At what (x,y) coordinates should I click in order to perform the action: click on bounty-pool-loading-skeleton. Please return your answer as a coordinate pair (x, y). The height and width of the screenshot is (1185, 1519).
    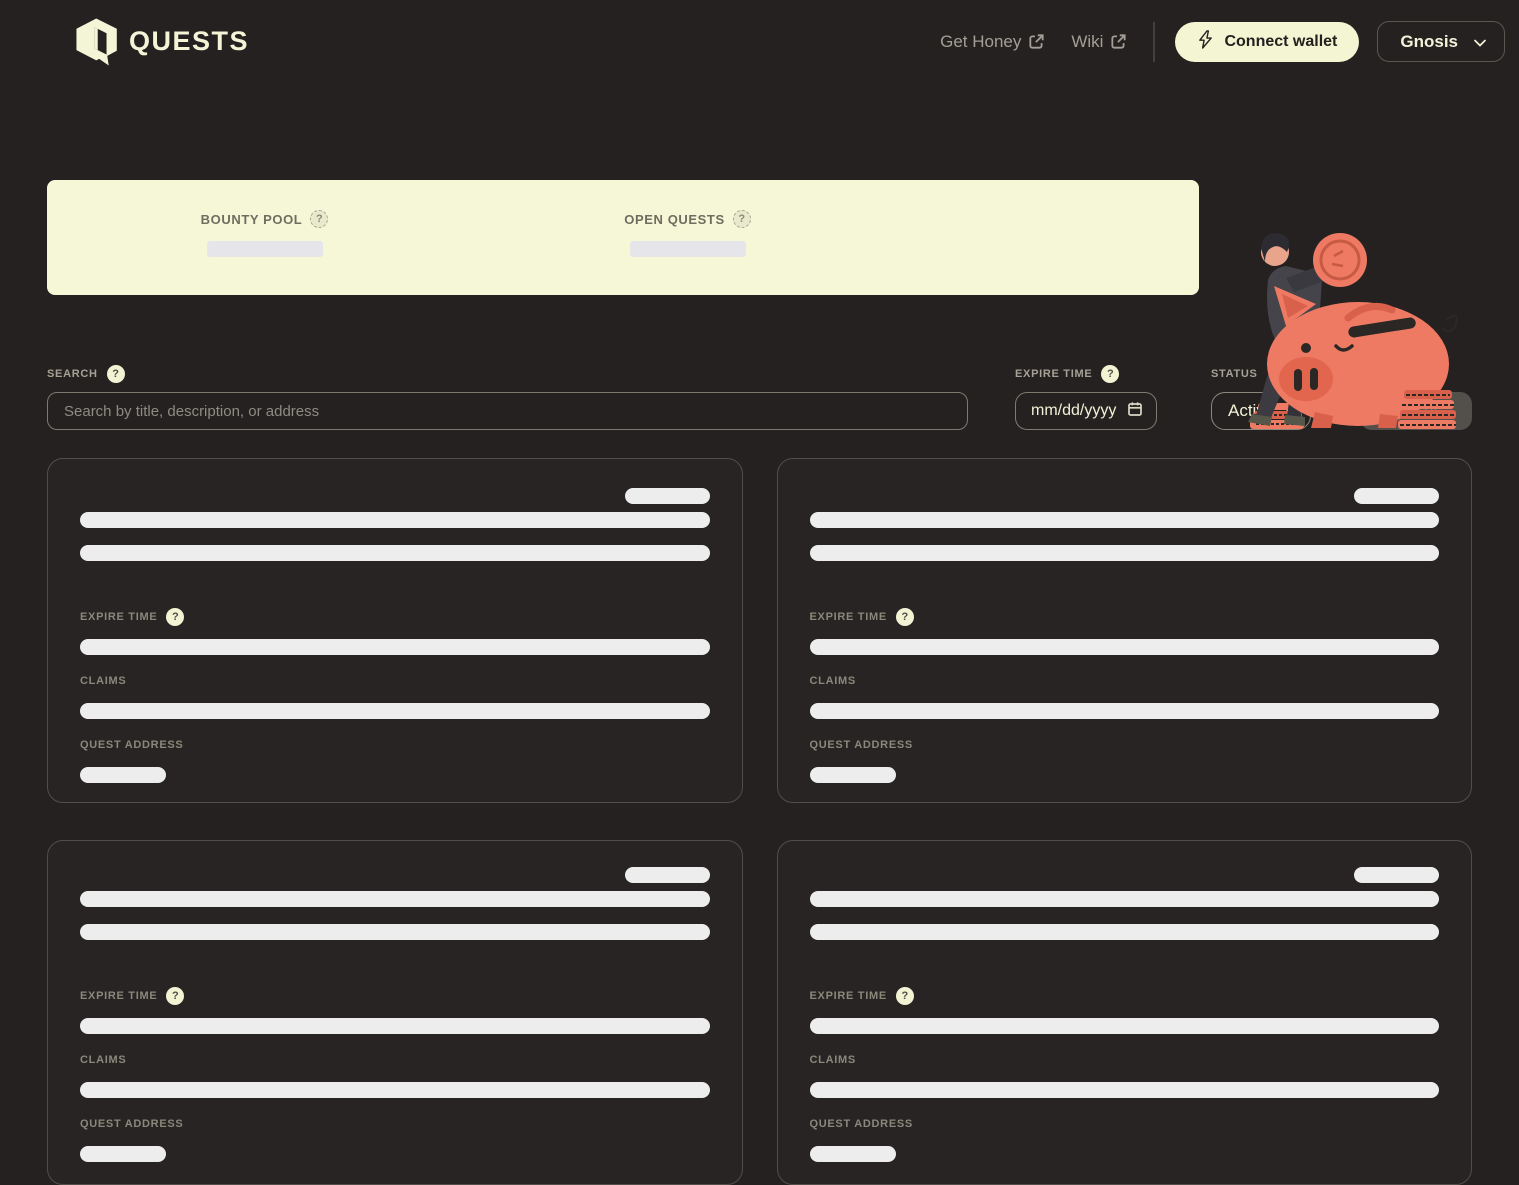
    Looking at the image, I should click on (264, 248).